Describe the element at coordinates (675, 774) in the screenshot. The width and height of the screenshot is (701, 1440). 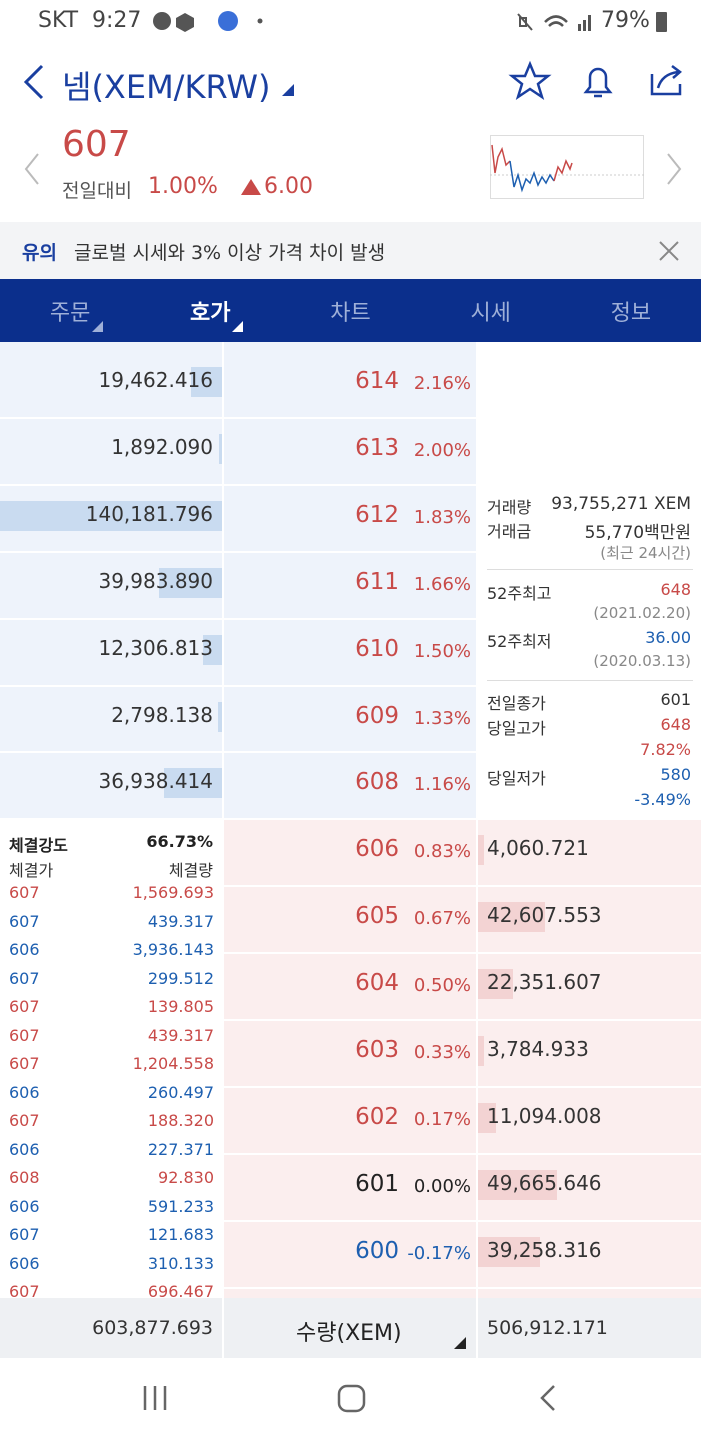
I see `info-value: 580` at that location.